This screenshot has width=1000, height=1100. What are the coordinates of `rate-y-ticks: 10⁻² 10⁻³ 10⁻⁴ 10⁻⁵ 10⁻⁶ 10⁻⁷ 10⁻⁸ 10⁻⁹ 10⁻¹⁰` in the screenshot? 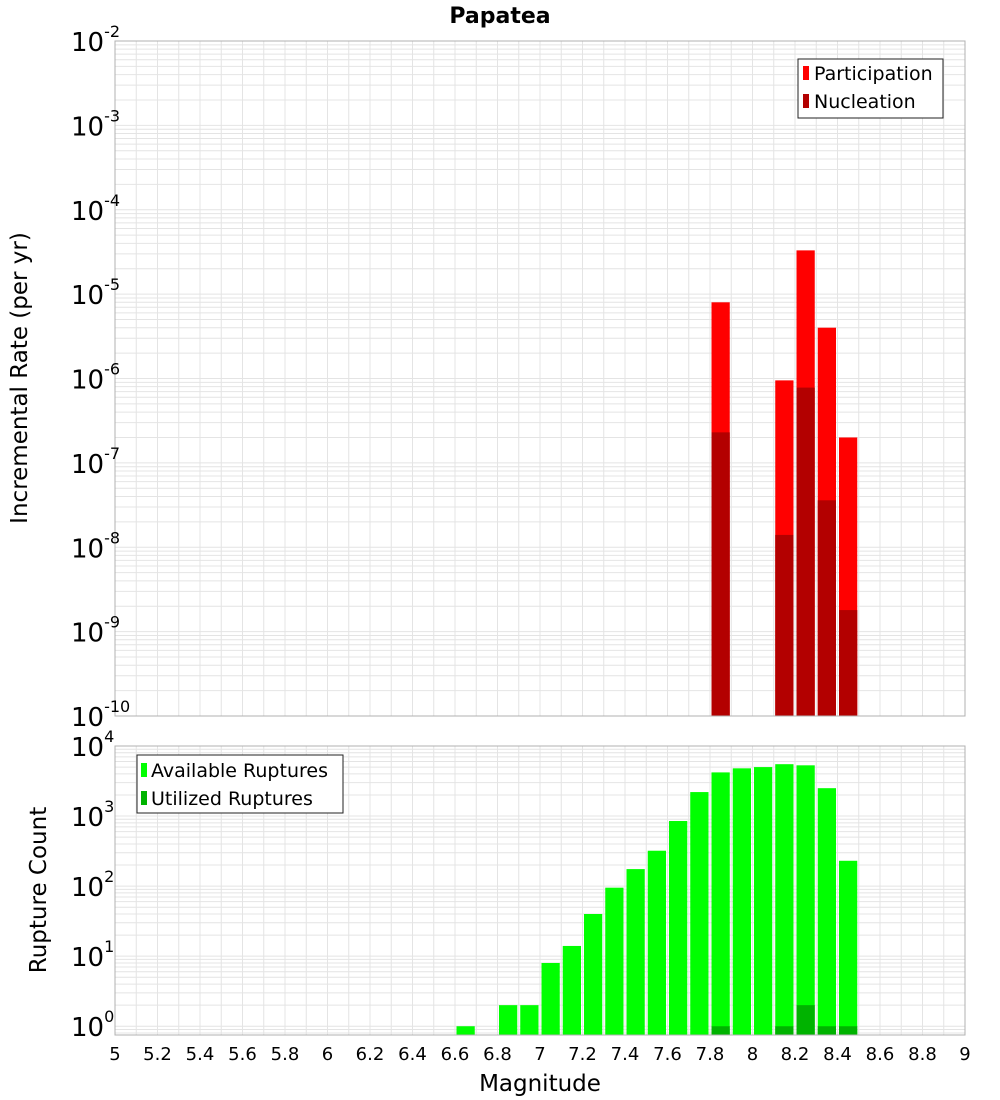 It's located at (100, 377).